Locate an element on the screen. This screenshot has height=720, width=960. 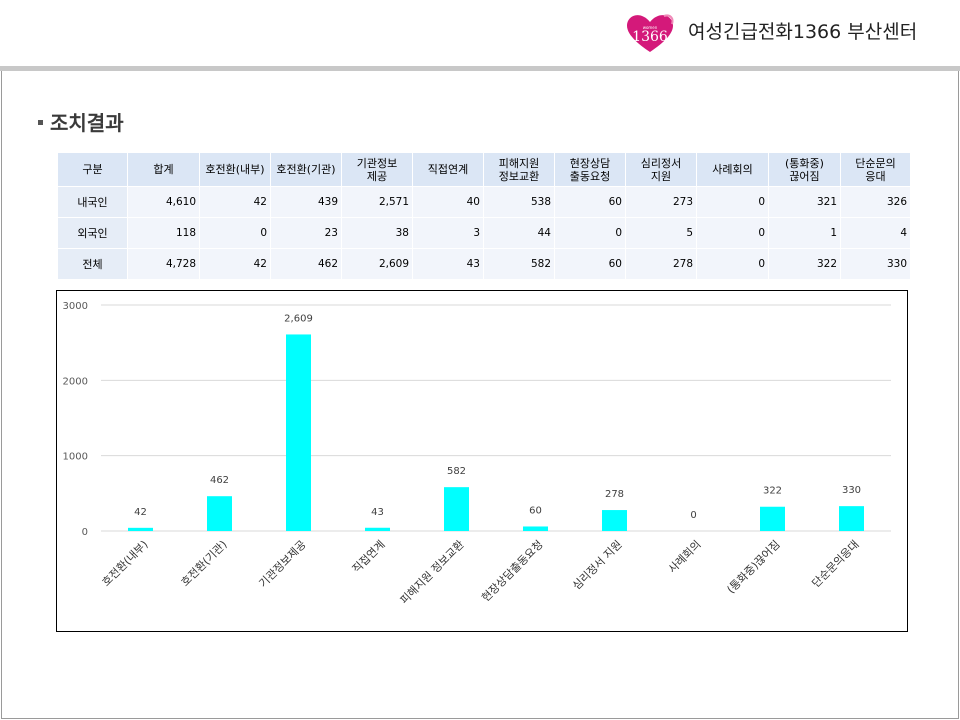
x-tick-label: 직접연계 is located at coordinates (369, 557).